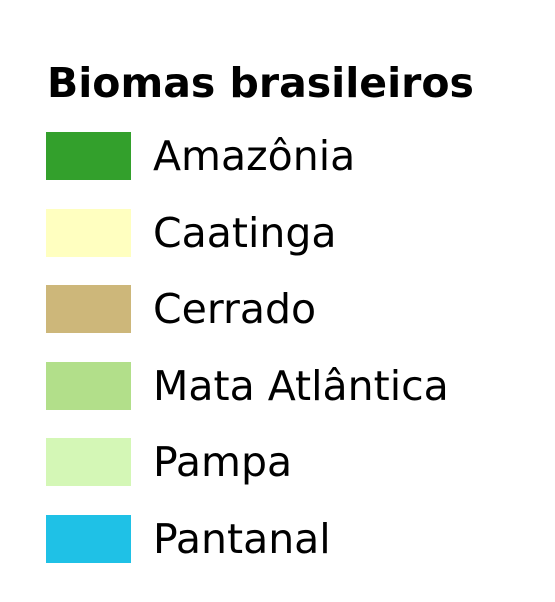 The width and height of the screenshot is (555, 602). What do you see at coordinates (242, 539) in the screenshot?
I see `legend-label: Pantanal` at bounding box center [242, 539].